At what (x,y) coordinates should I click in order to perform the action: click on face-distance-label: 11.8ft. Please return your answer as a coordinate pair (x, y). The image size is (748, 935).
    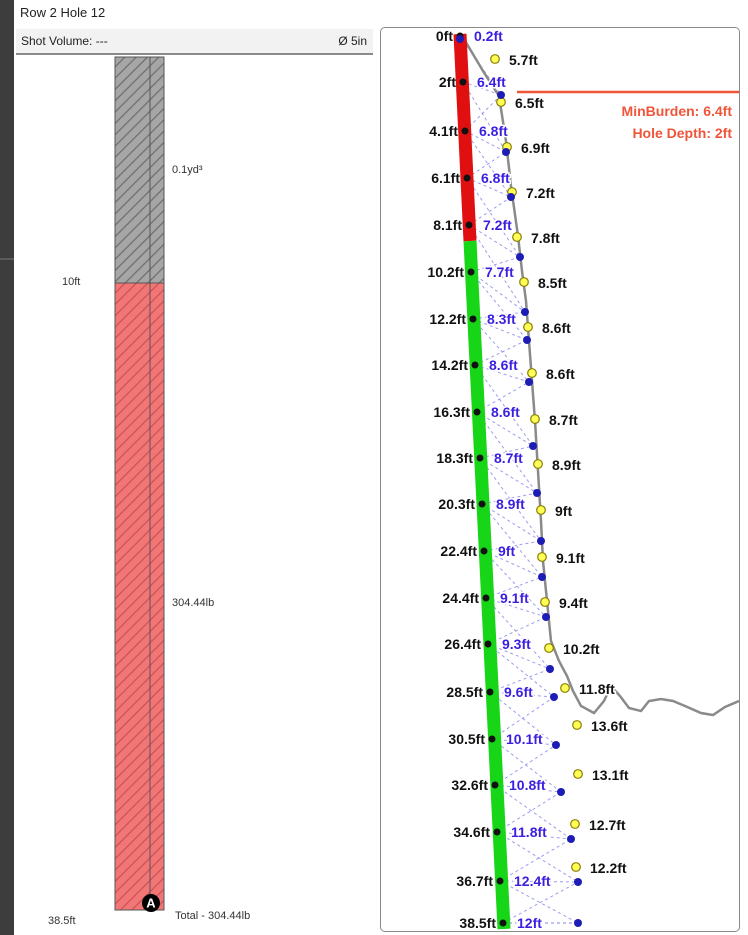
    Looking at the image, I should click on (597, 689).